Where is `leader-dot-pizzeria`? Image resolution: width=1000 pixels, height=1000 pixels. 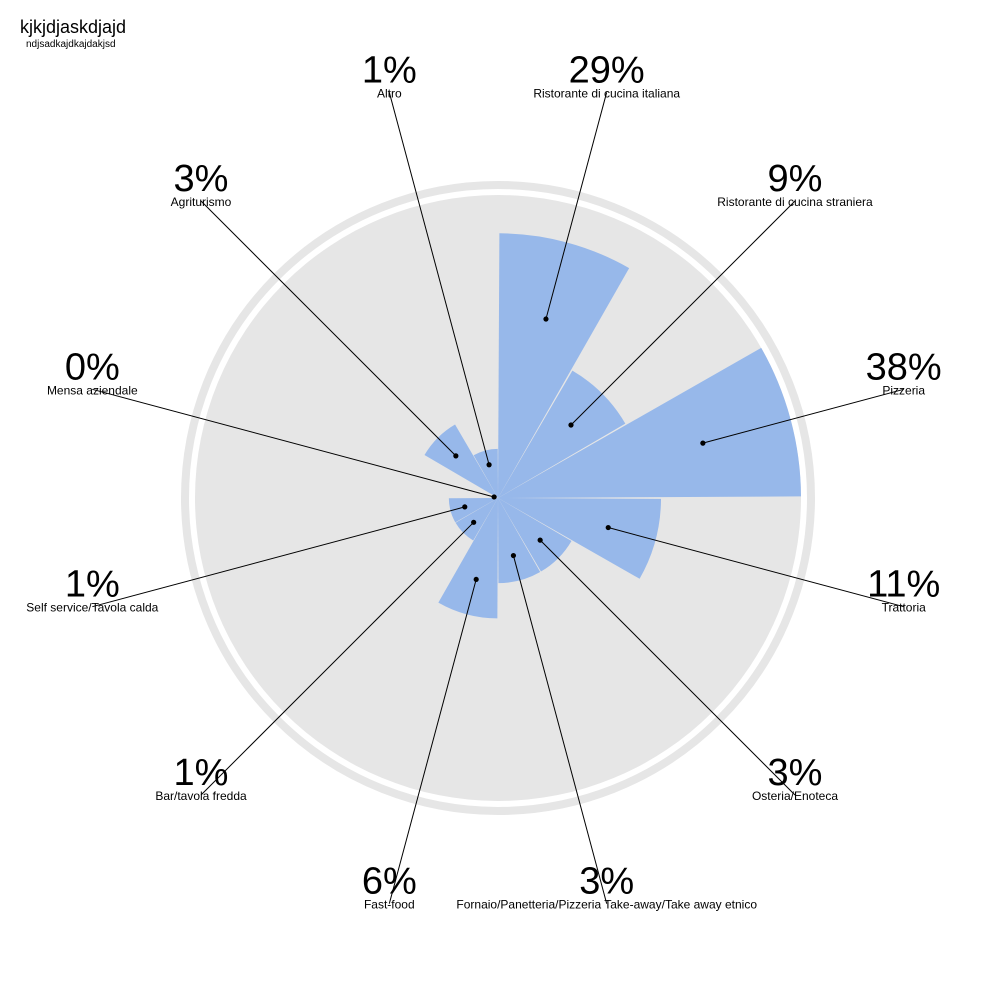
leader-dot-pizzeria is located at coordinates (703, 443).